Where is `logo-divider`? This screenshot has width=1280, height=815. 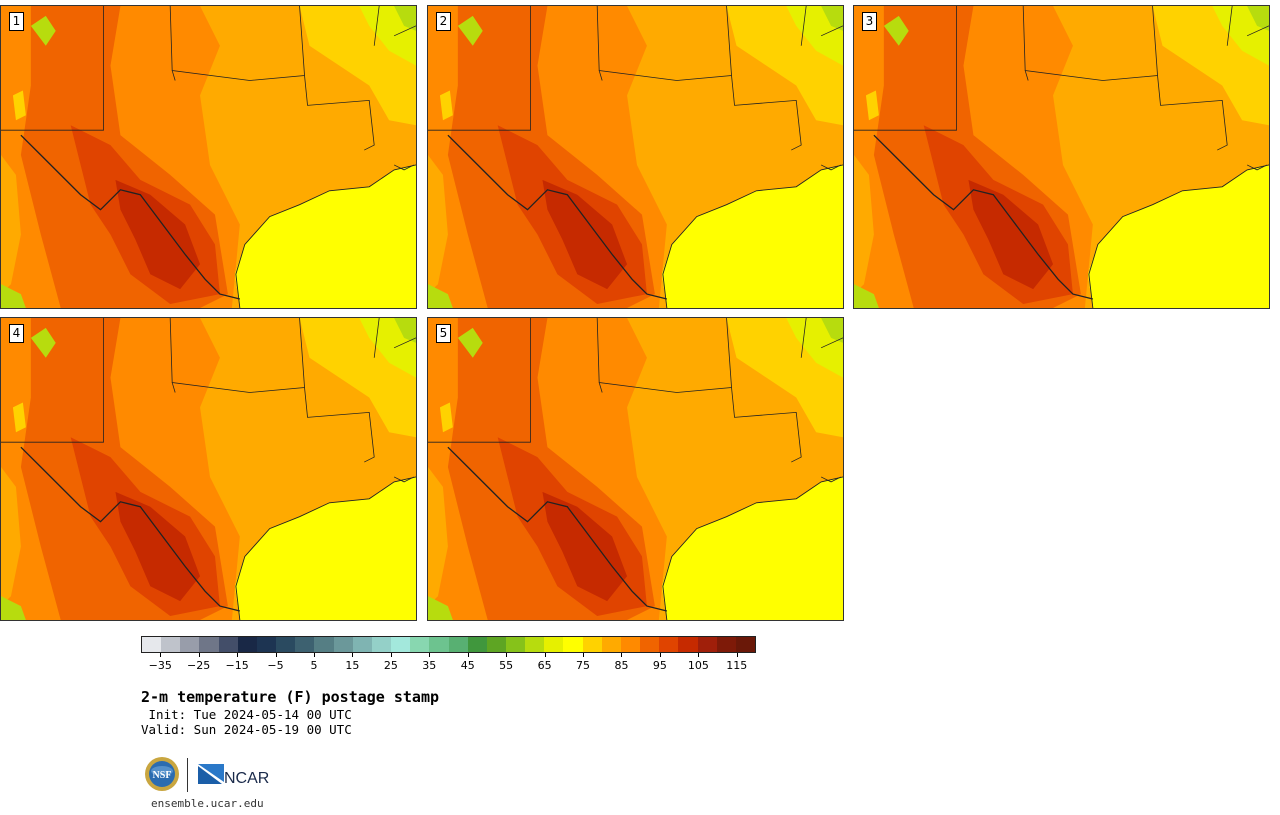 logo-divider is located at coordinates (187, 775).